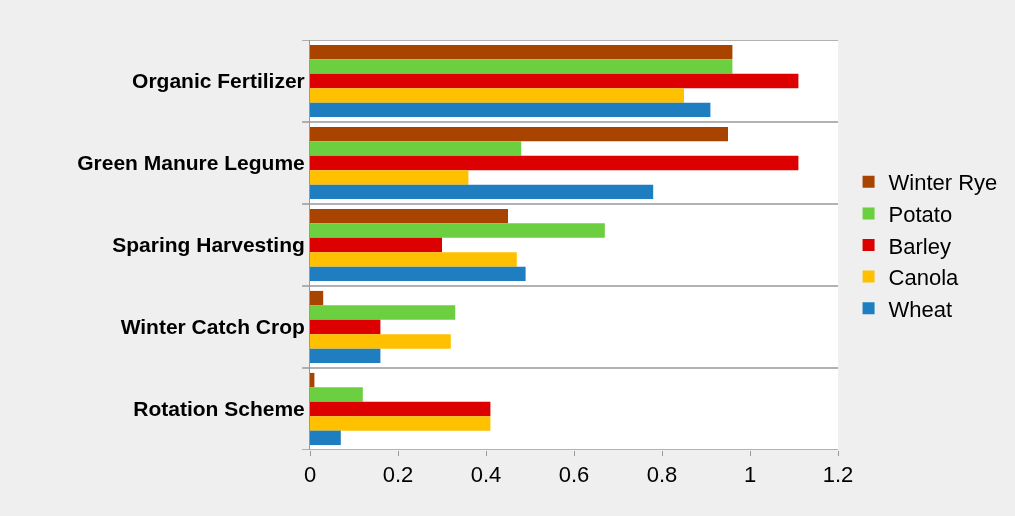  What do you see at coordinates (310, 475) in the screenshot?
I see `x-tick-label: 0` at bounding box center [310, 475].